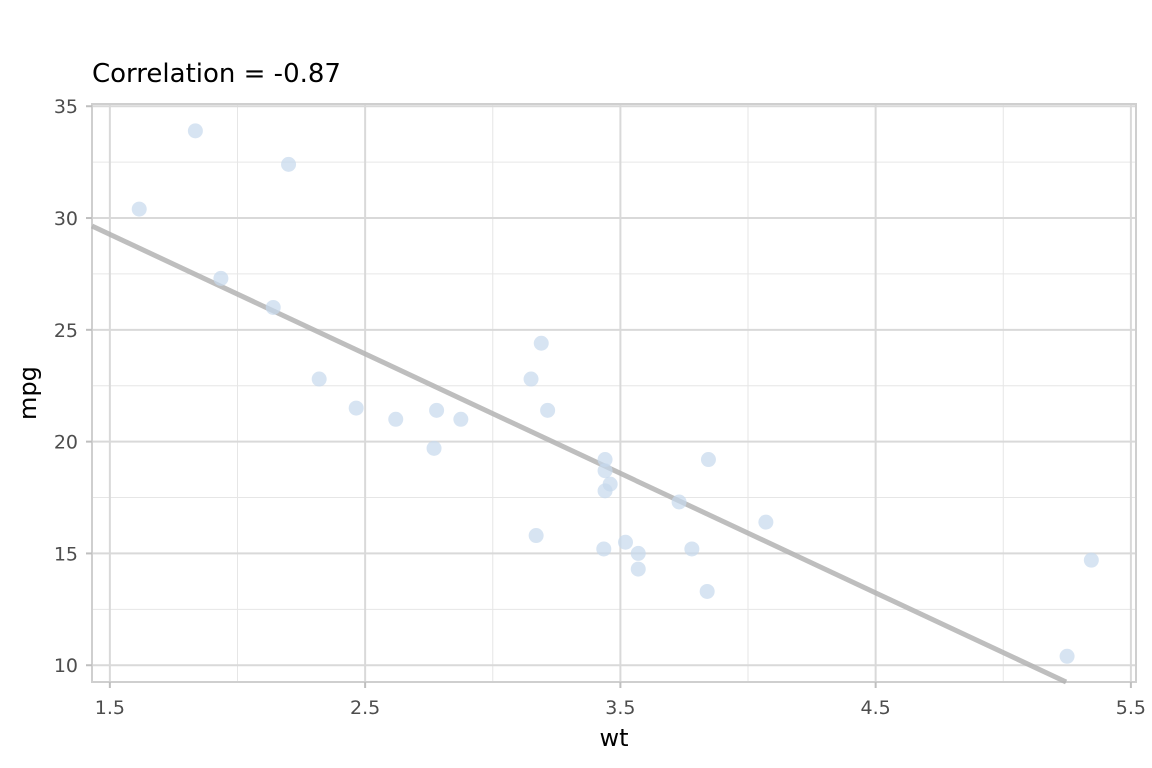 This screenshot has width=1152, height=768. I want to click on y-axis-ticks: 10 15 20 25 30 35, so click(73, 386).